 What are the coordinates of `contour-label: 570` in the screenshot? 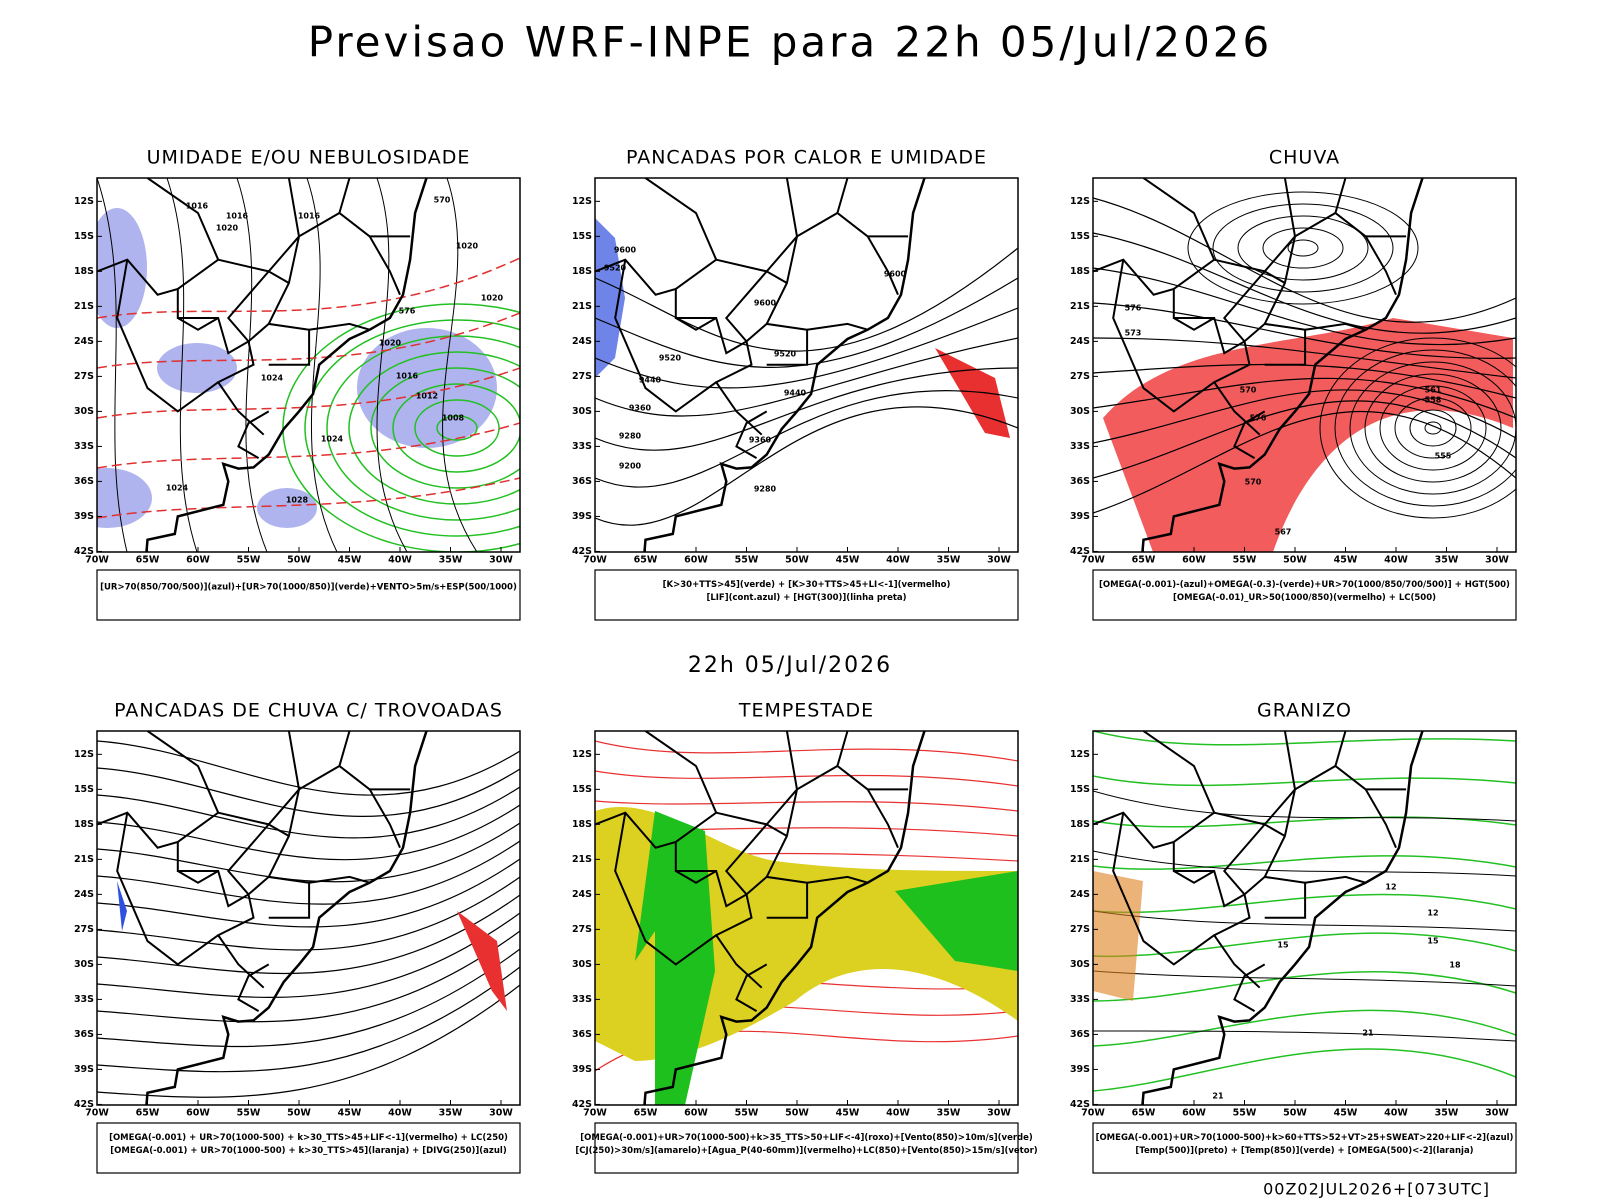 It's located at (442, 200).